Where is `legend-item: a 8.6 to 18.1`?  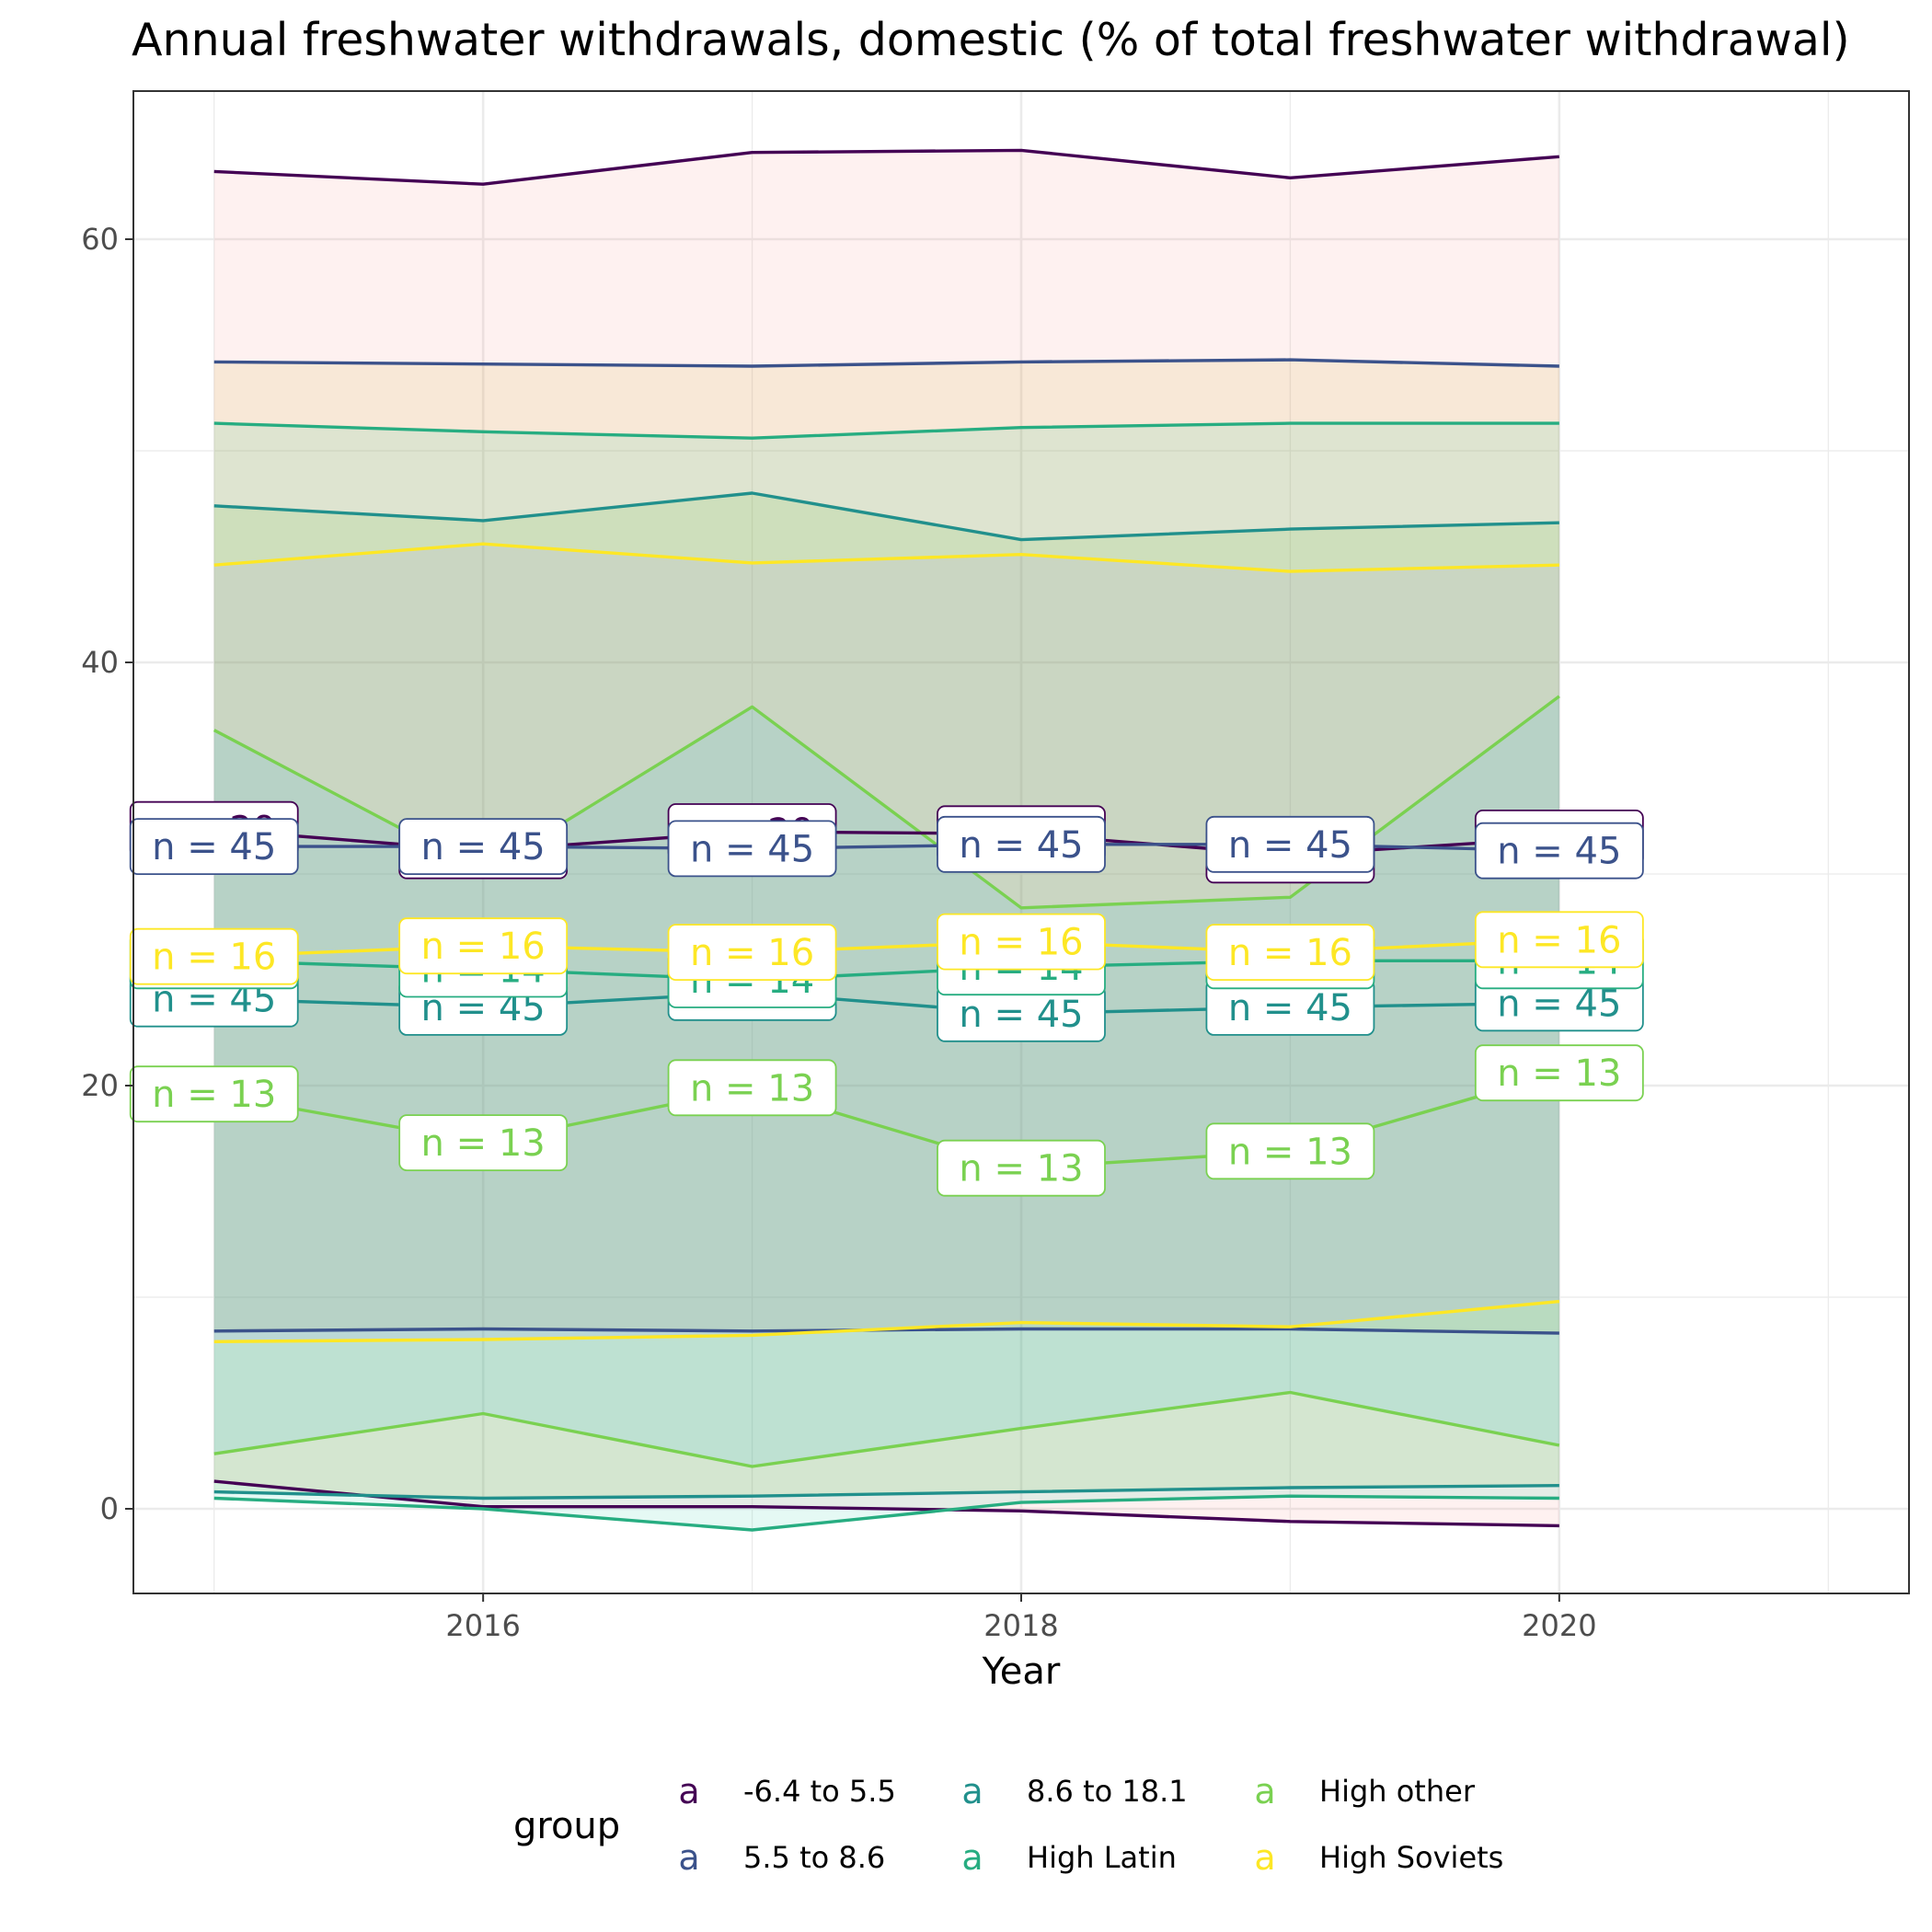
legend-item: a 8.6 to 18.1 is located at coordinates (1074, 1791).